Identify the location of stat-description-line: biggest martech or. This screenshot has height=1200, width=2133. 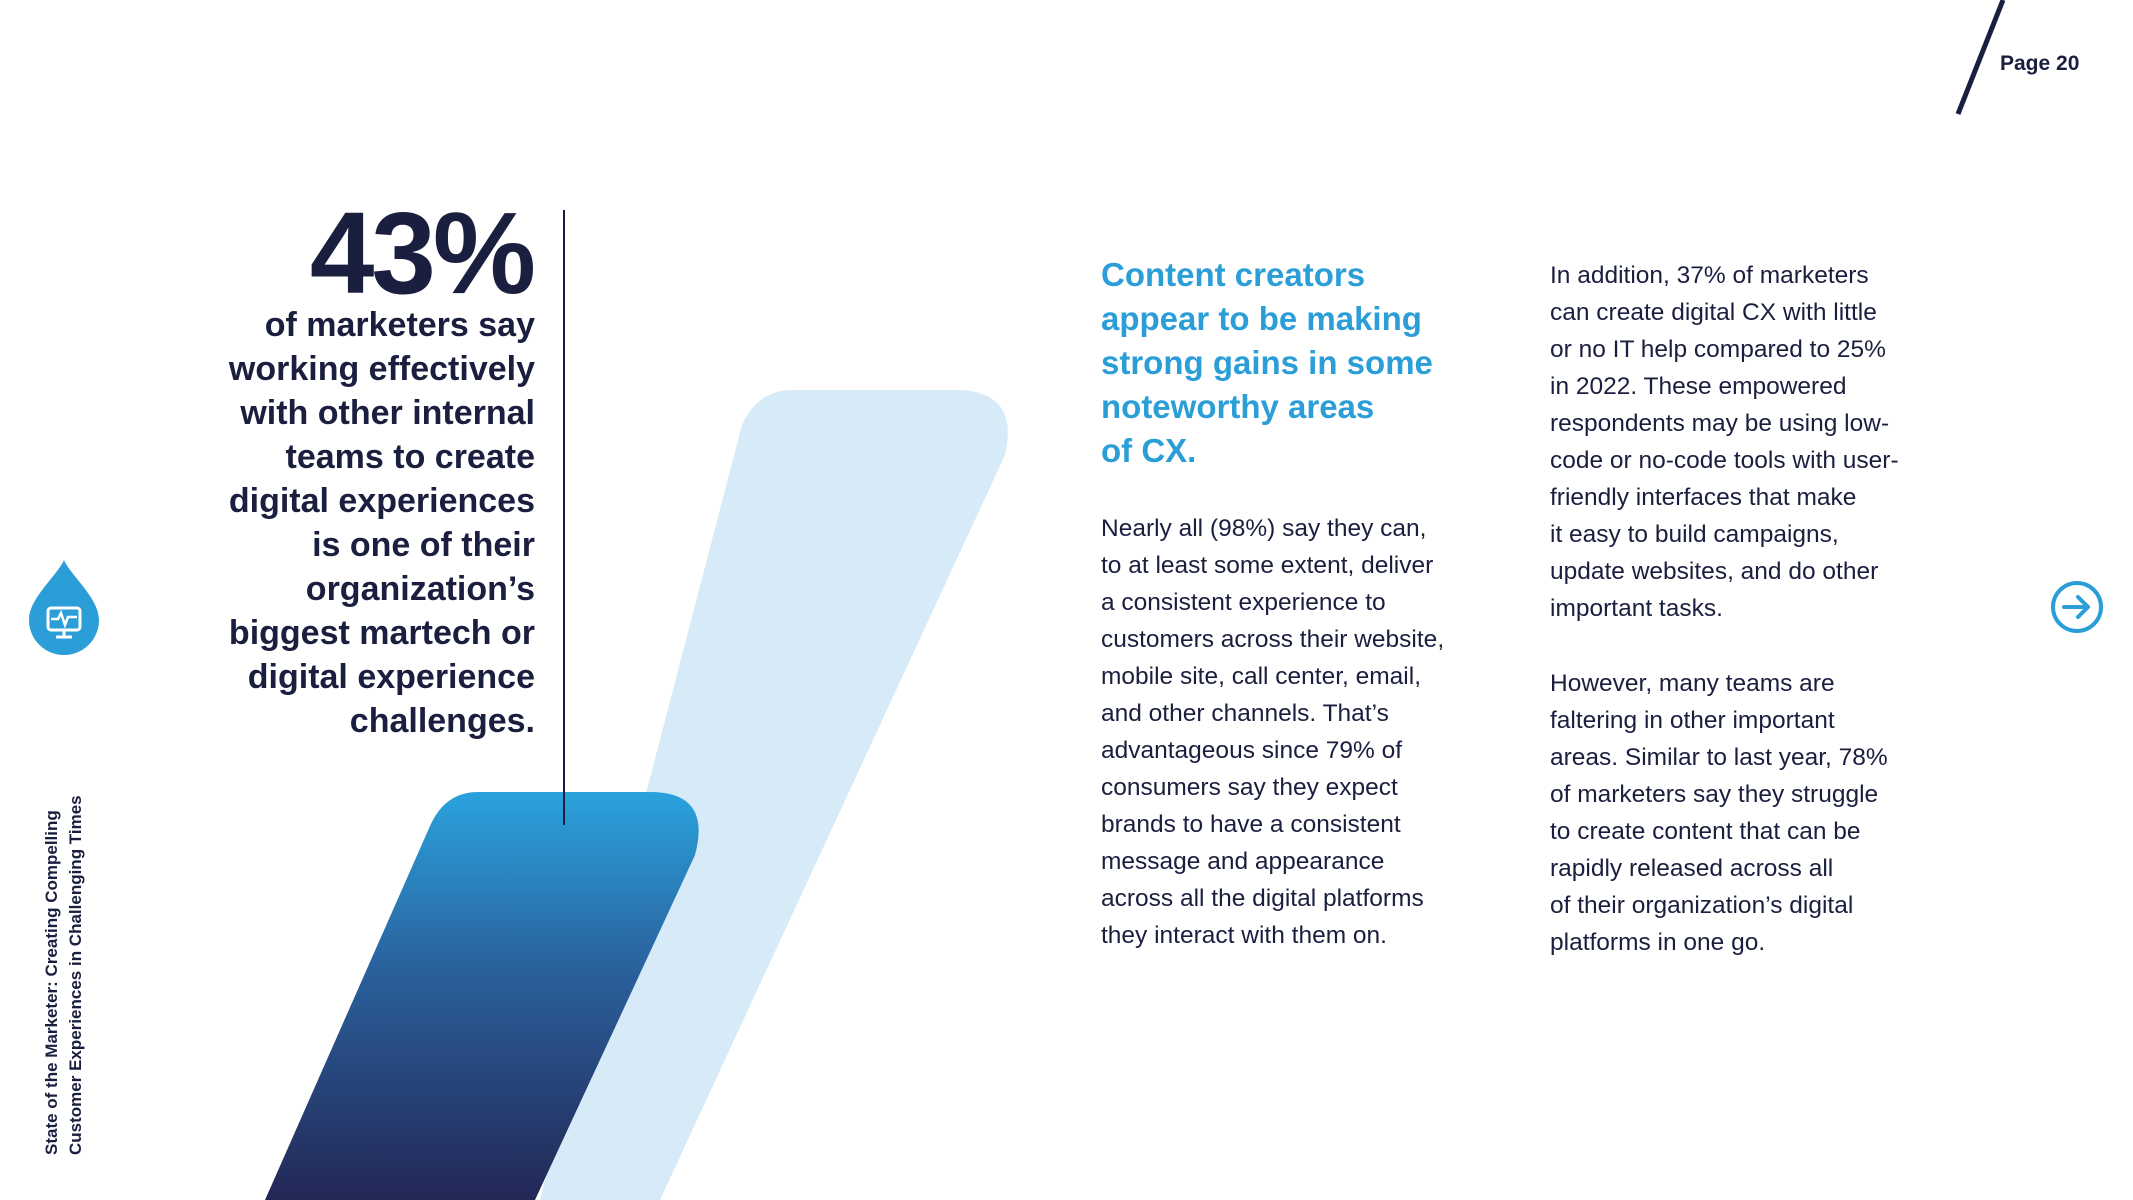
(381, 633).